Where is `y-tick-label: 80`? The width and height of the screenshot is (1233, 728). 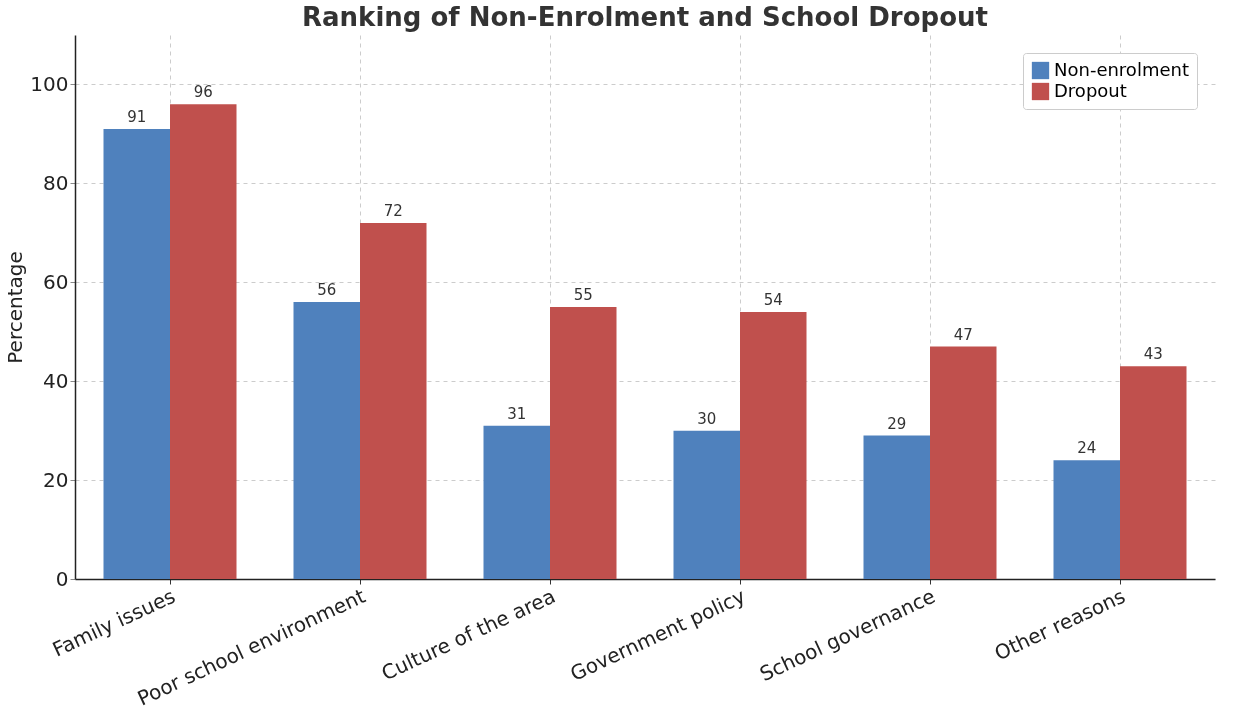
y-tick-label: 80 is located at coordinates (56, 182).